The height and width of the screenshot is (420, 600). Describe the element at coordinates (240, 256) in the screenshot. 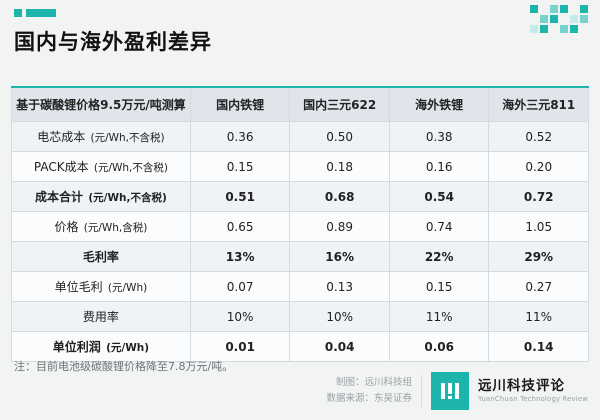

I see `table-cell: 13%` at that location.